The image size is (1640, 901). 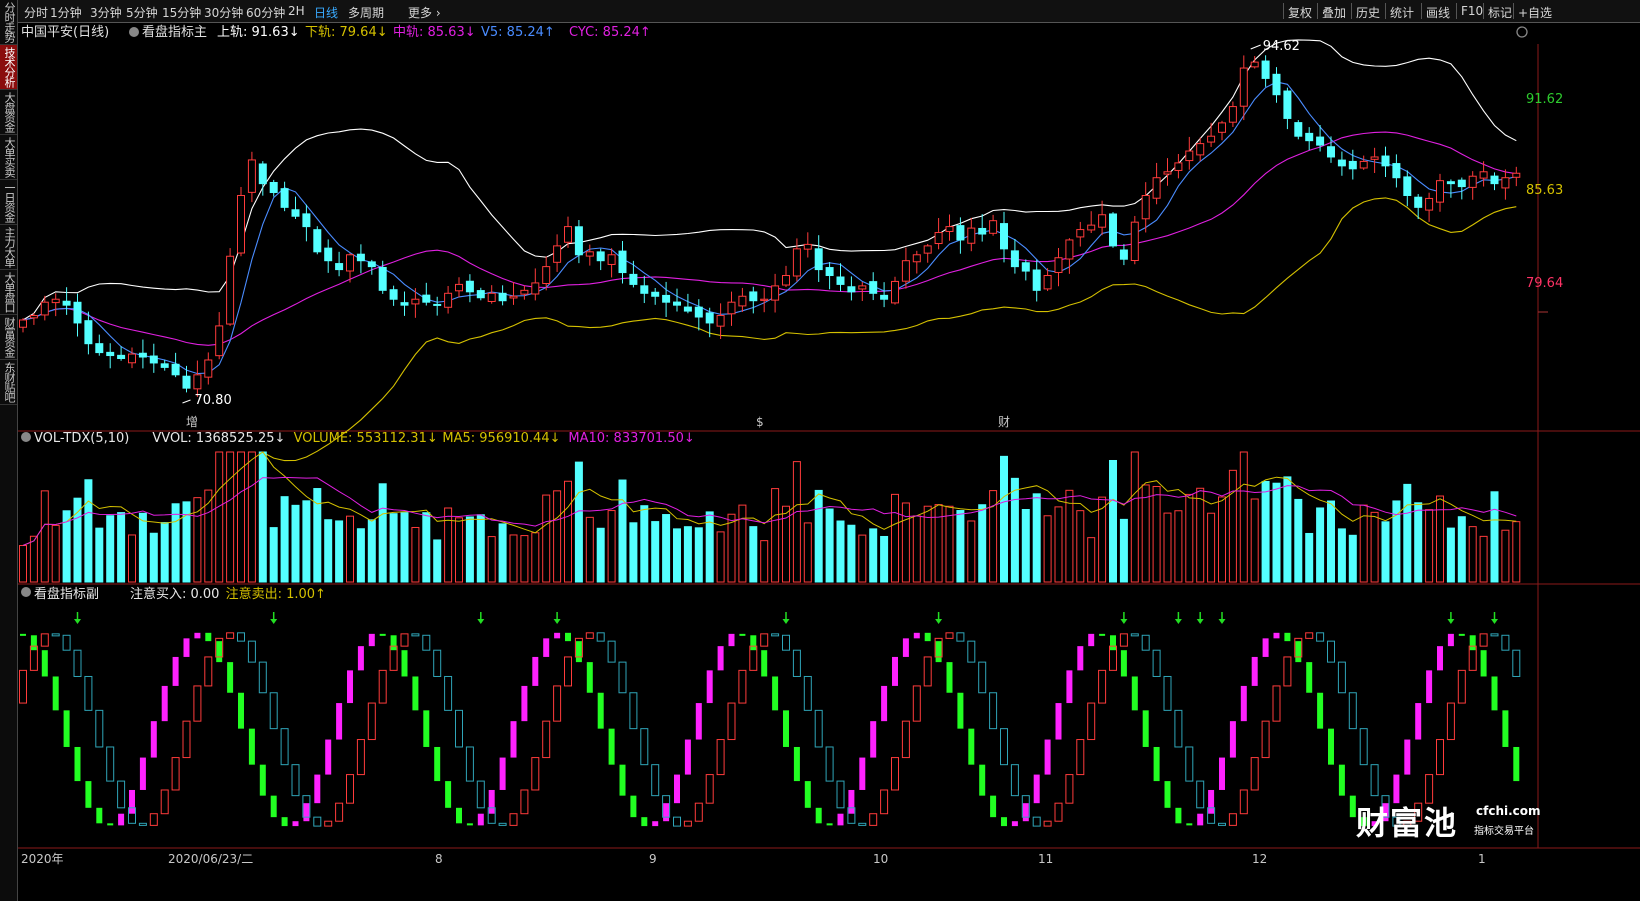 I want to click on main-indicator-name: 看盘指标主, so click(x=174, y=32).